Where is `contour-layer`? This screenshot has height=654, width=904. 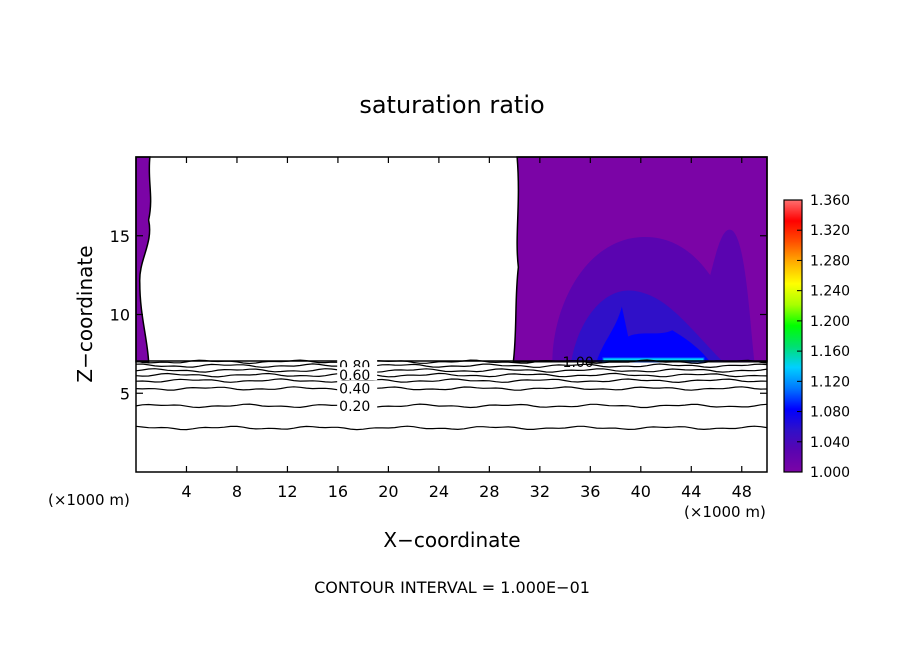
contour-layer is located at coordinates (451, 395).